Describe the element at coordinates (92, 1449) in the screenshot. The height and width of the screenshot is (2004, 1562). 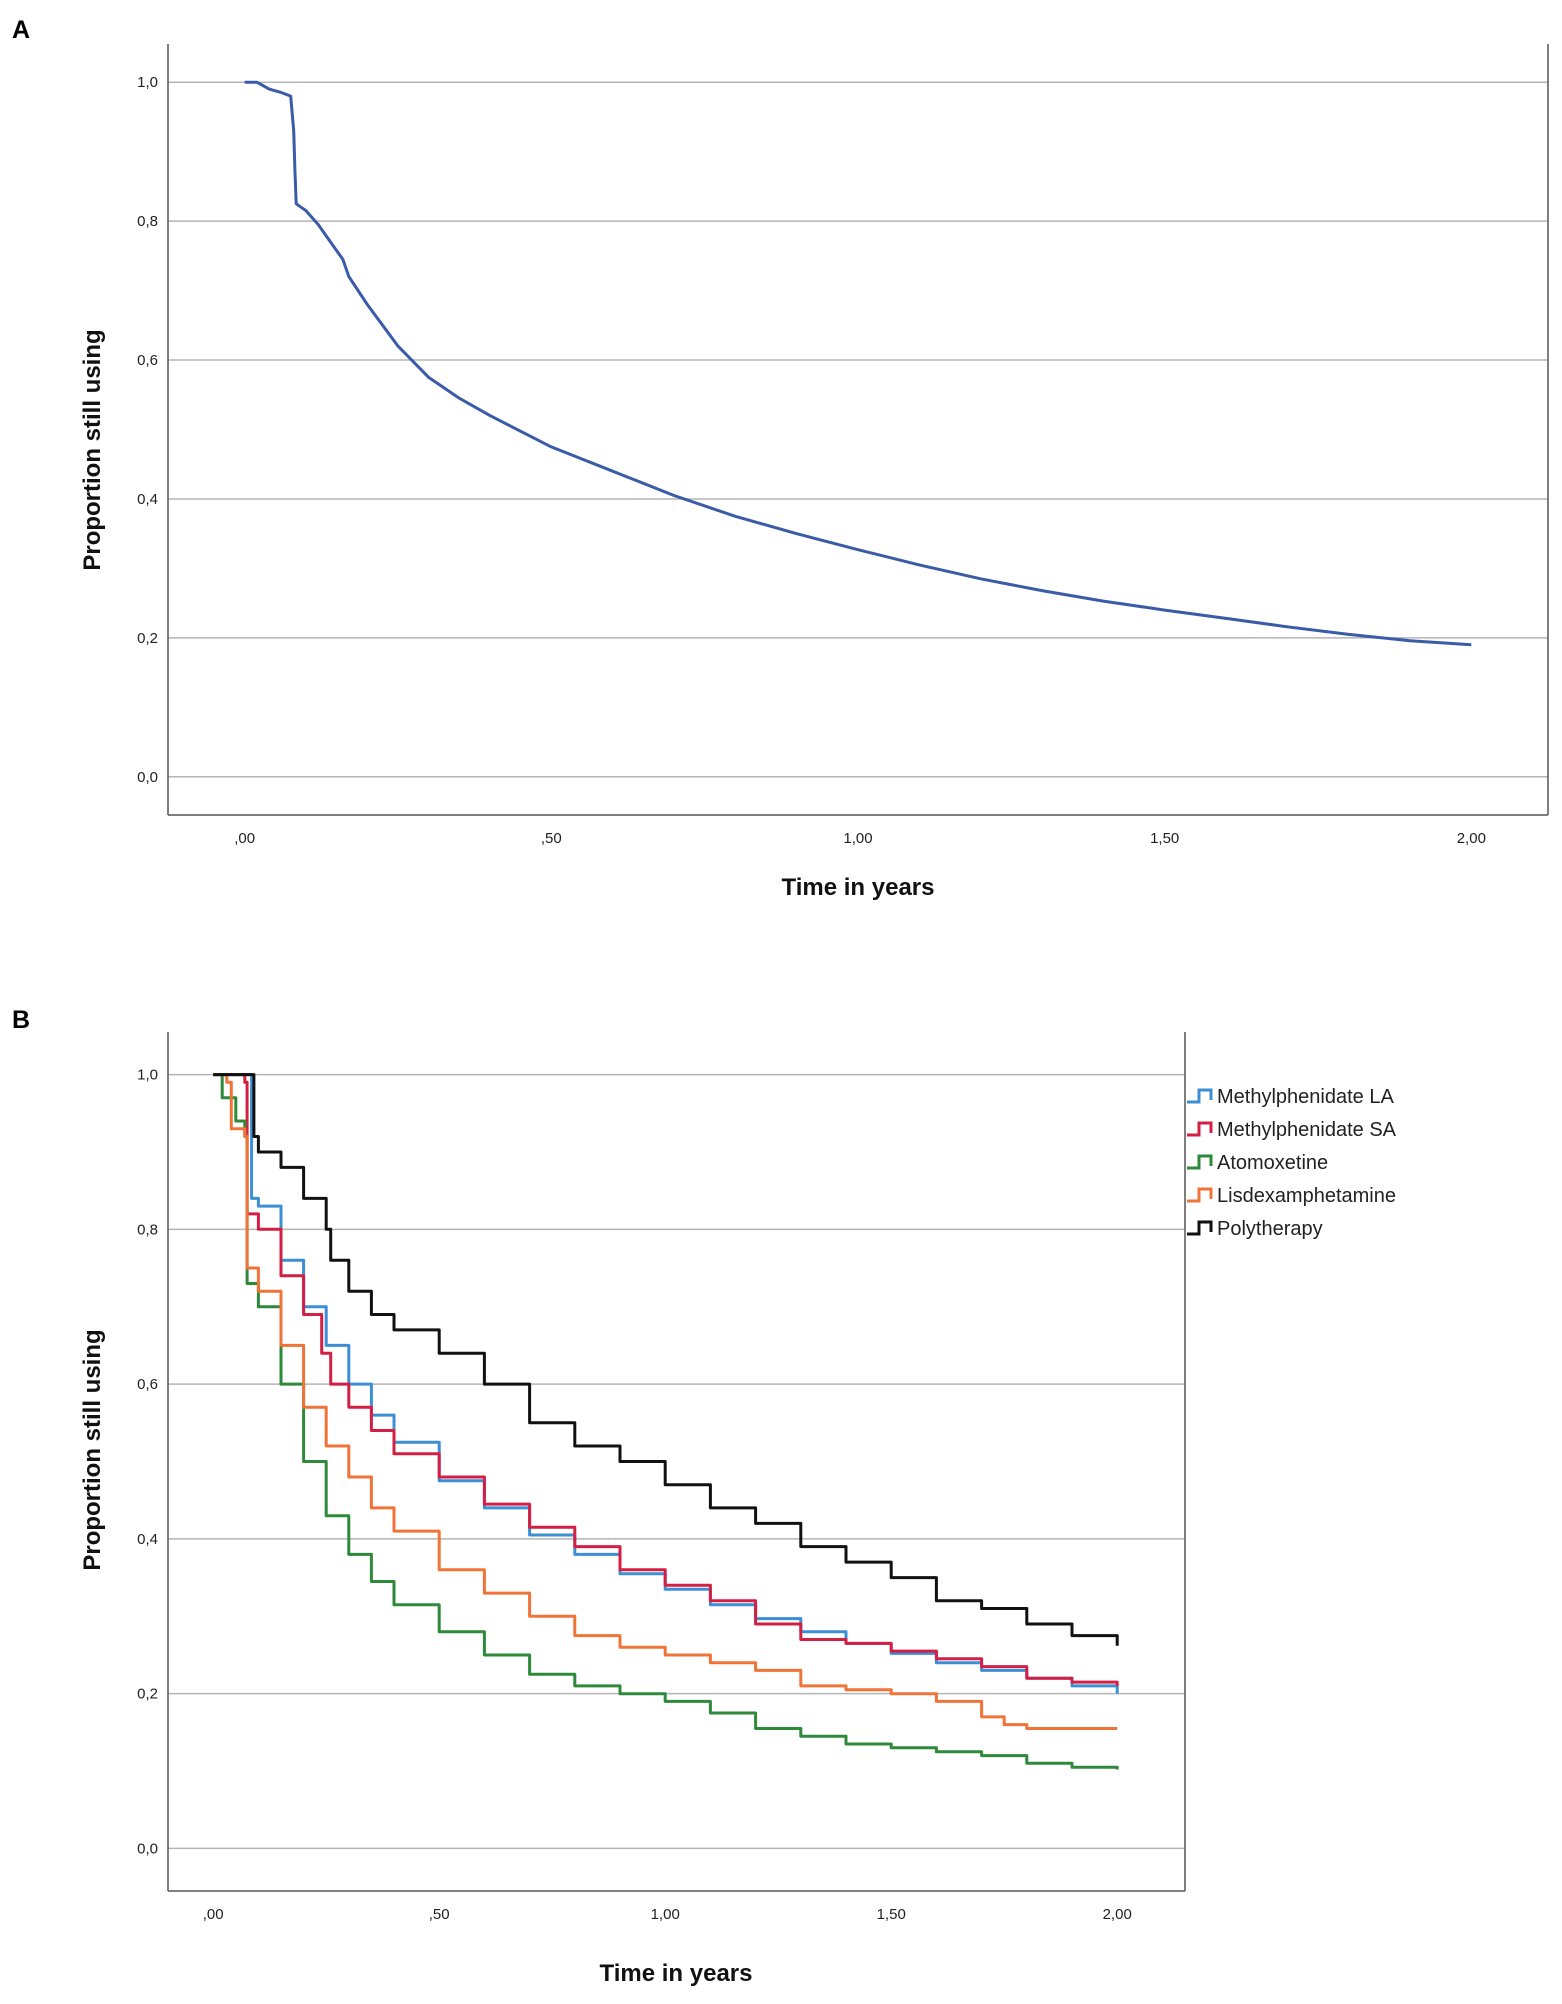
I see `panel-b-y-axis-title: Proportion still using` at that location.